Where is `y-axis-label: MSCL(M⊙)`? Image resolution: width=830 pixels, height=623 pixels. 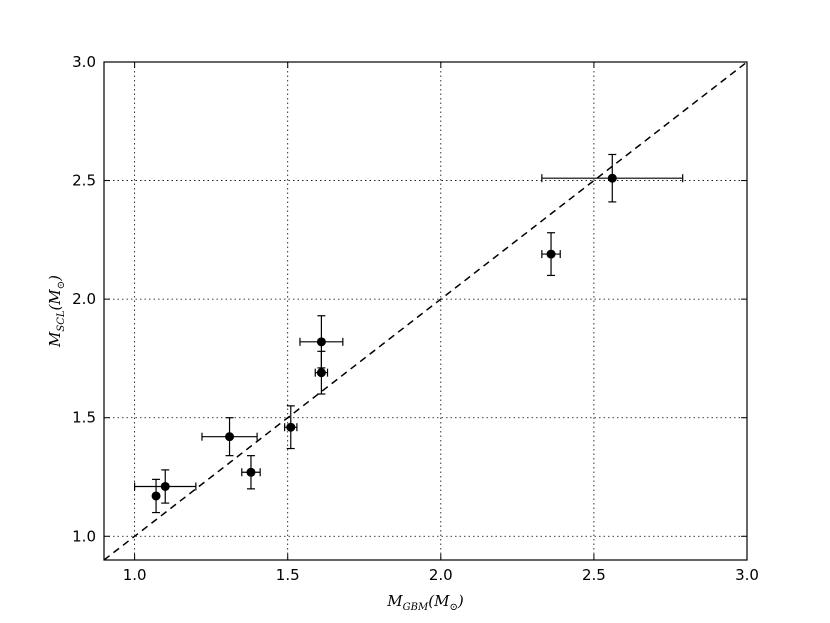 y-axis-label: MSCL(M⊙) is located at coordinates (56, 311).